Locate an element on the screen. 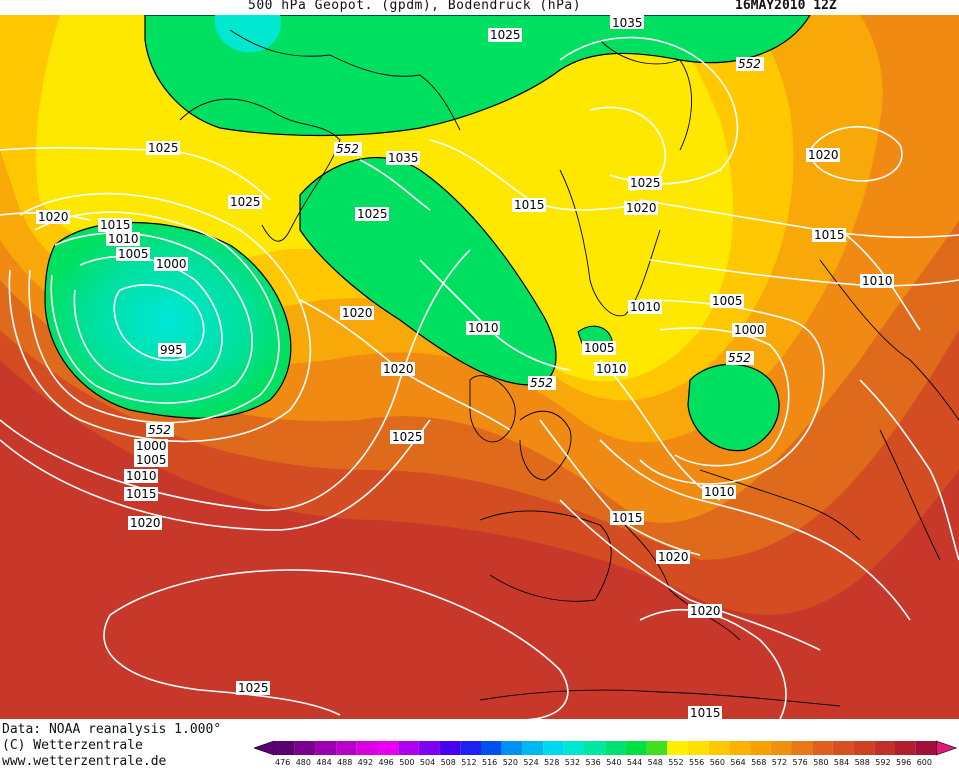  label-552-b: 552 is located at coordinates (348, 149).